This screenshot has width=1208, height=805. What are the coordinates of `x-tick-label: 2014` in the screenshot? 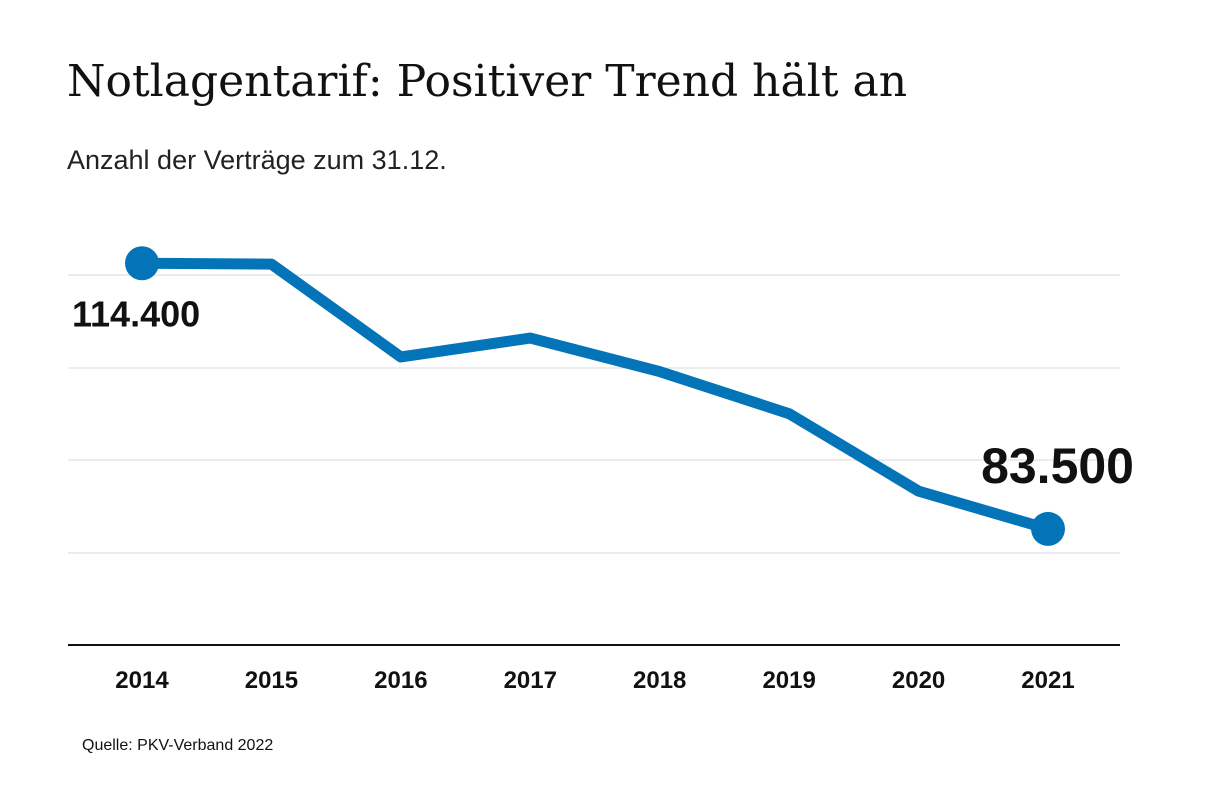 It's located at (142, 680).